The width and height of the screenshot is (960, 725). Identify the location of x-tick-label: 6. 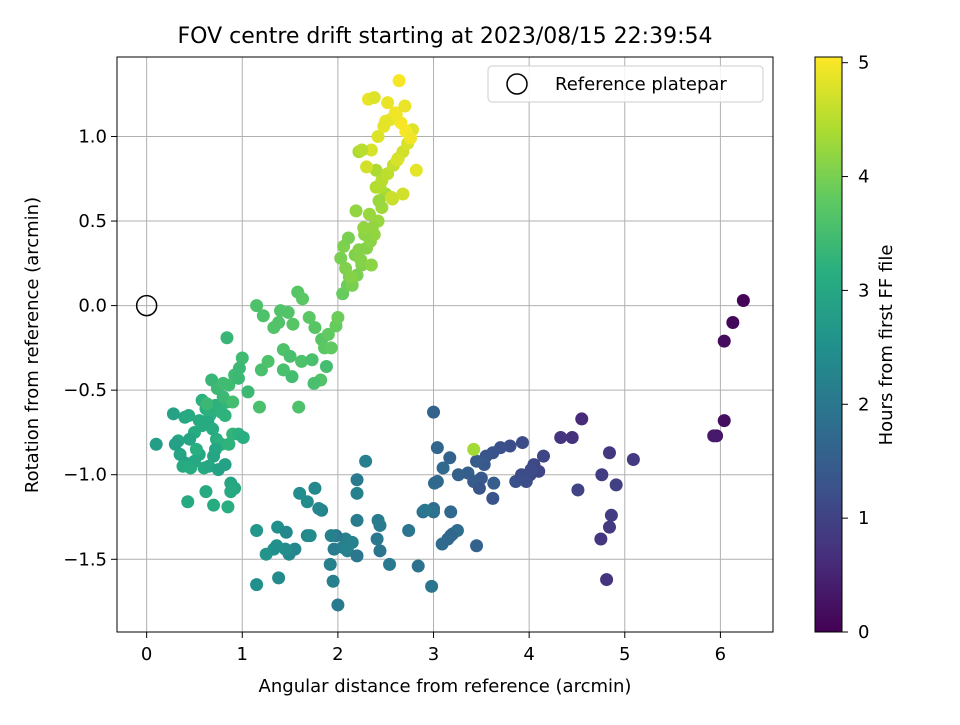
(720, 654).